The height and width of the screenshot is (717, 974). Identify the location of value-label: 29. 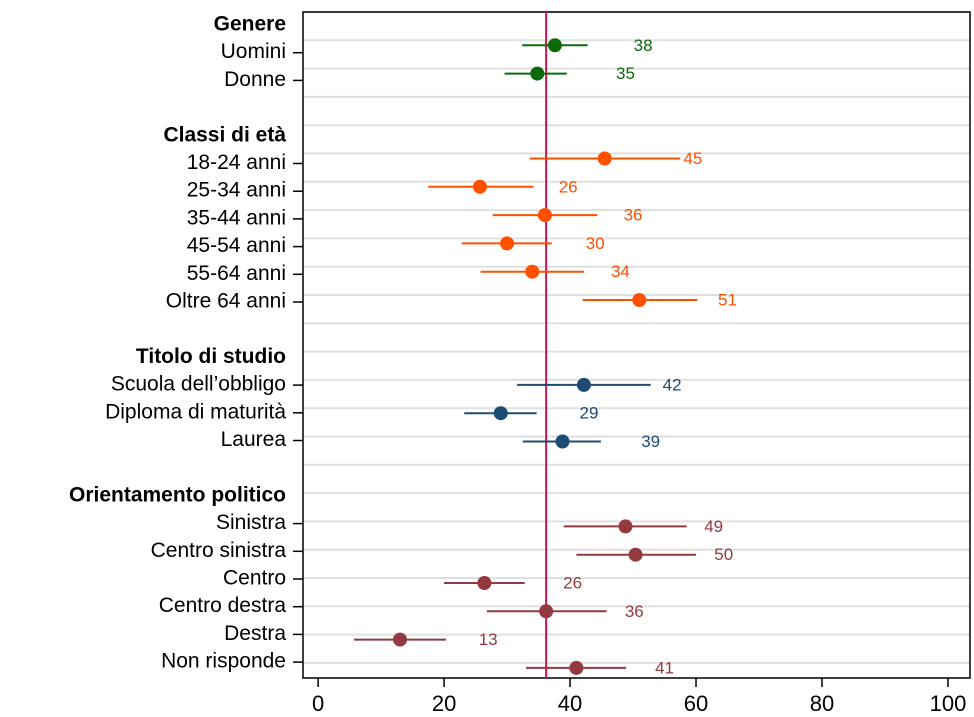
(588, 413).